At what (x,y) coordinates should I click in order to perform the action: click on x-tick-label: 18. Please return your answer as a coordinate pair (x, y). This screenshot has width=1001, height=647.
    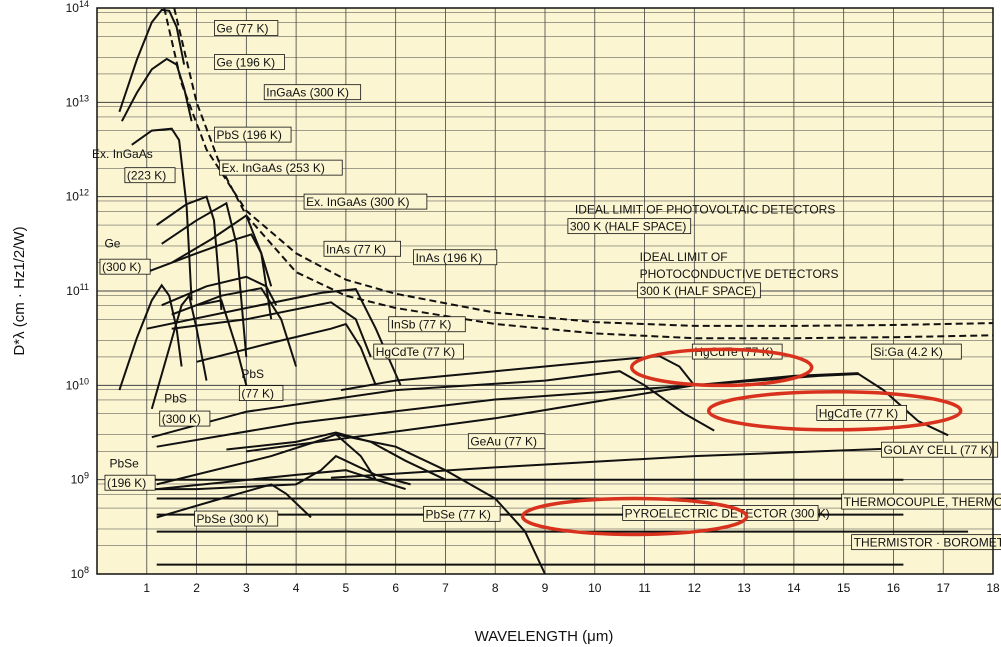
    Looking at the image, I should click on (993, 588).